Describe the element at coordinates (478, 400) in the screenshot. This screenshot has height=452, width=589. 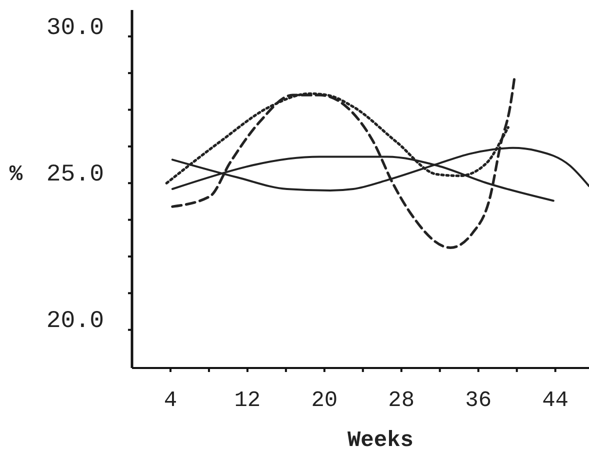
I see `x-tick-label: 36` at that location.